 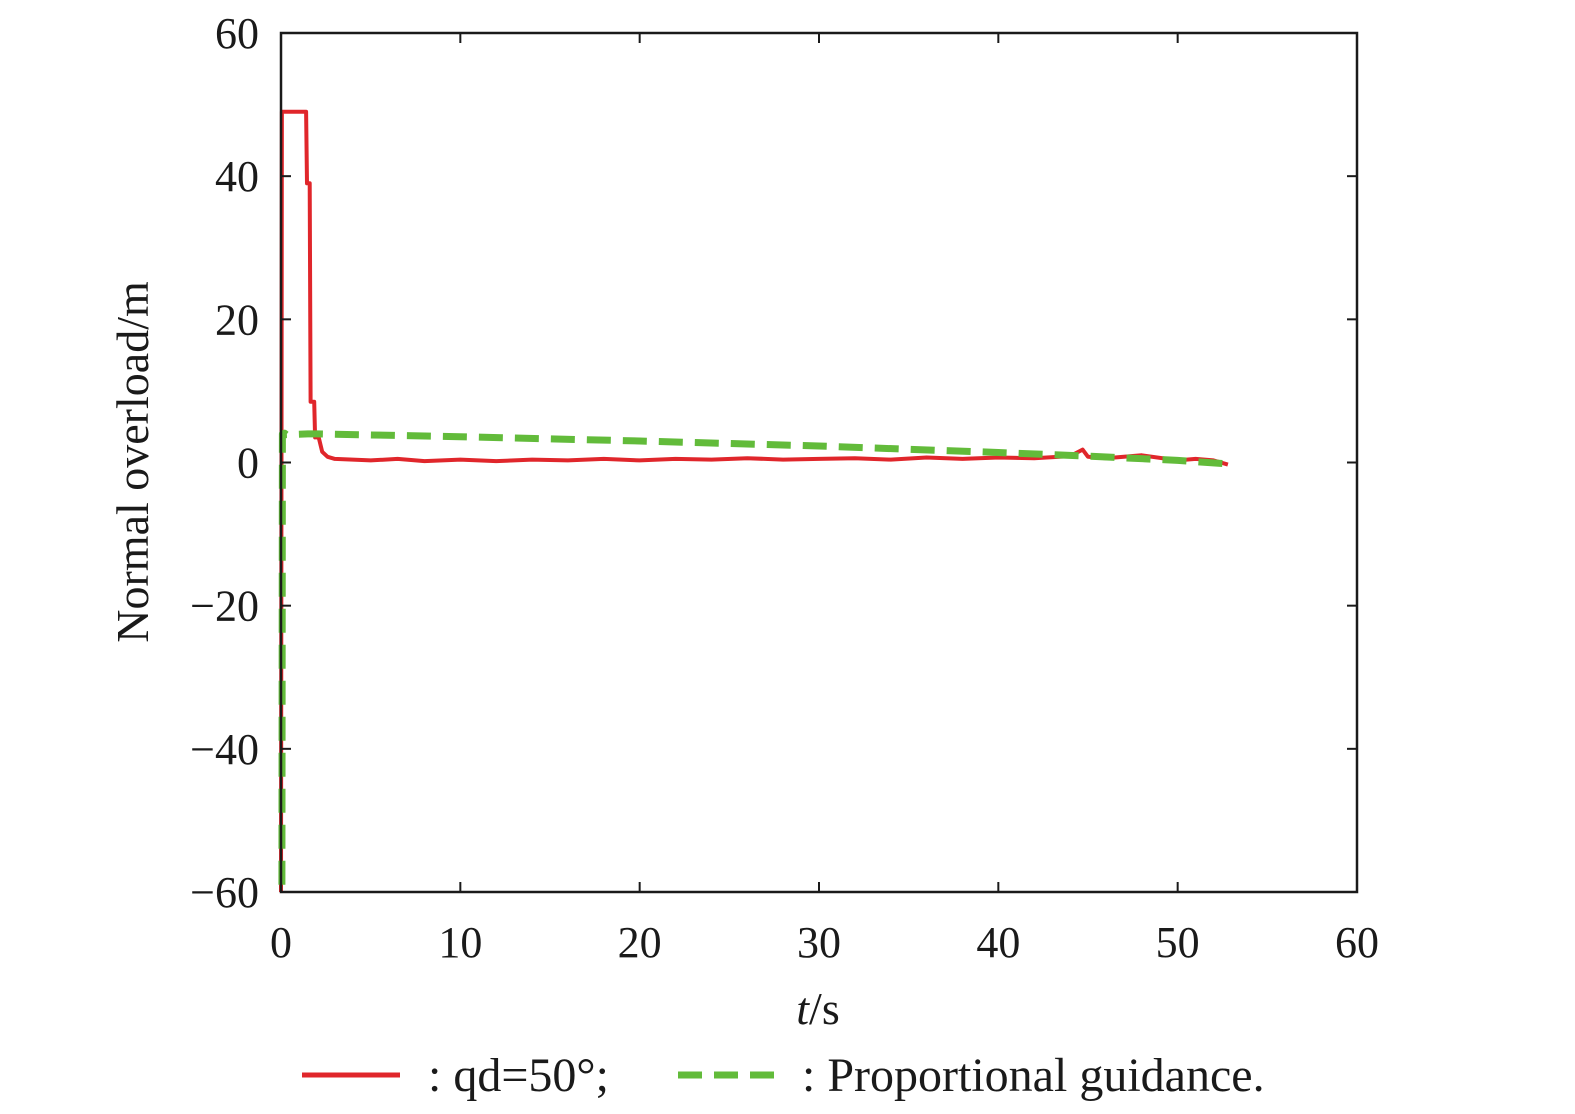 What do you see at coordinates (132, 462) in the screenshot?
I see `y-axis-label: Normal overload/m` at bounding box center [132, 462].